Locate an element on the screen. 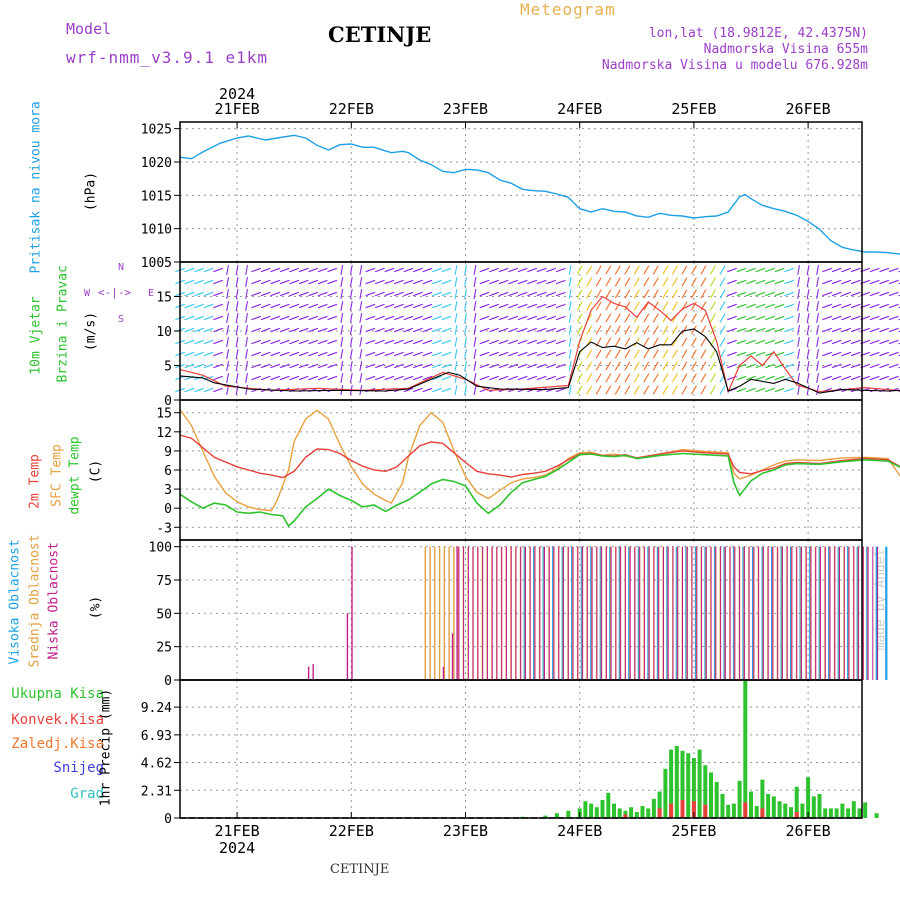 Image resolution: width=900 pixels, height=900 pixels. x-tick-label-bottom: 25FEB is located at coordinates (693, 831).